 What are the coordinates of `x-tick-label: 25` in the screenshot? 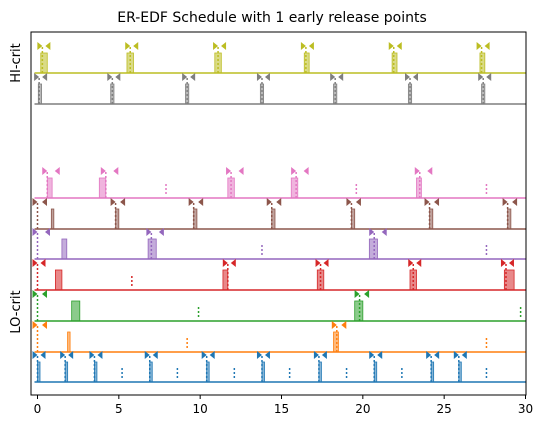 It's located at (444, 409).